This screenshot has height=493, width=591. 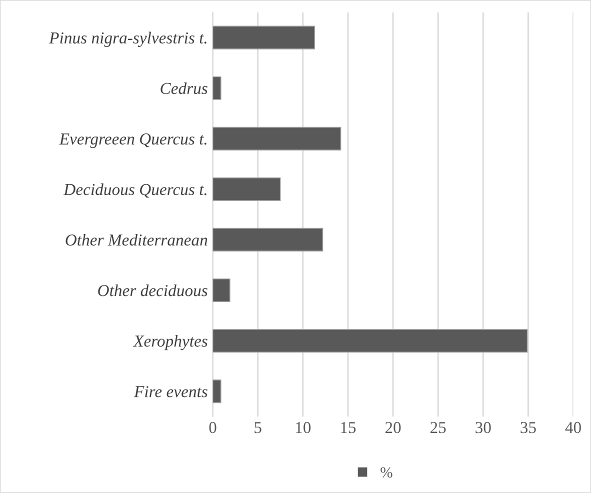 What do you see at coordinates (134, 190) in the screenshot?
I see `y-tick-label: Deciduous Quercus t.` at bounding box center [134, 190].